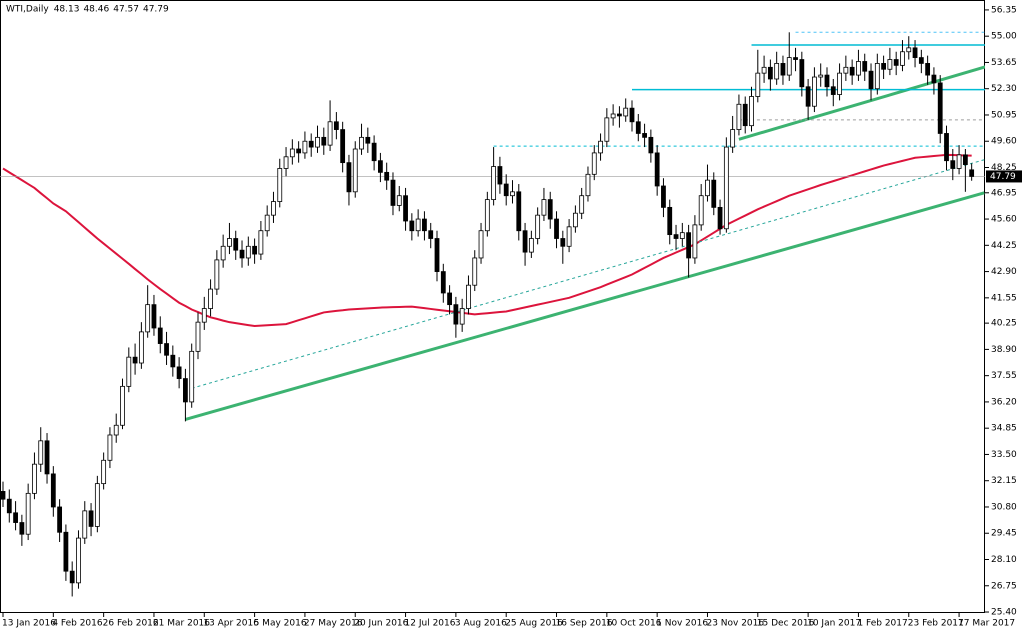 Image resolution: width=1024 pixels, height=634 pixels. Describe the element at coordinates (231, 624) in the screenshot. I see `x-tick-label: 13 Apr 2016` at that location.